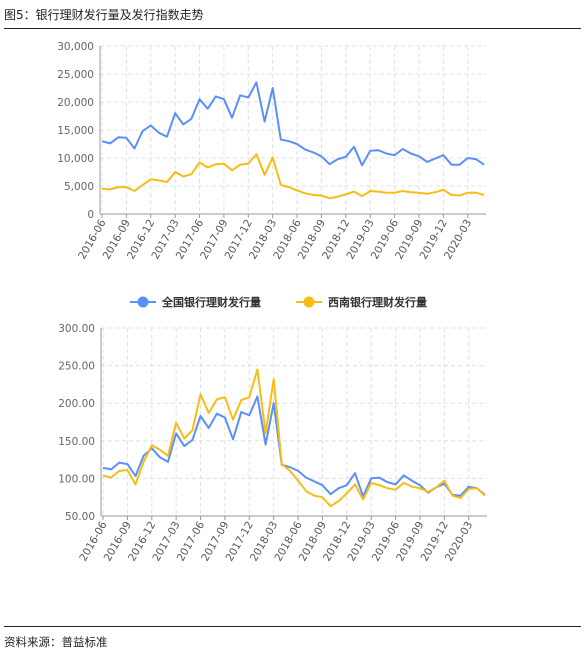 Image resolution: width=585 pixels, height=654 pixels. Describe the element at coordinates (104, 15) in the screenshot. I see `figure-title: 图5：银行理财发行量及发行指数走势` at that location.